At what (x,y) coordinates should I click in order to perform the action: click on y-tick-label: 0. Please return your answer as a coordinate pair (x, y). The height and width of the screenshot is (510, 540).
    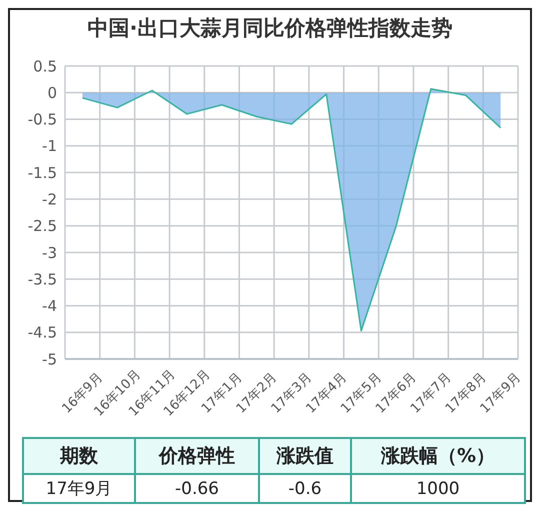
    Looking at the image, I should click on (52, 93).